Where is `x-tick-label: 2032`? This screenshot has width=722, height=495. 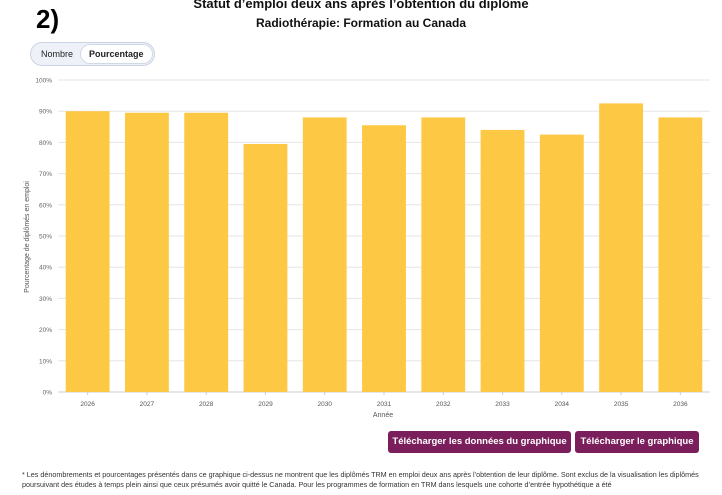 x-tick-label: 2032 is located at coordinates (443, 404).